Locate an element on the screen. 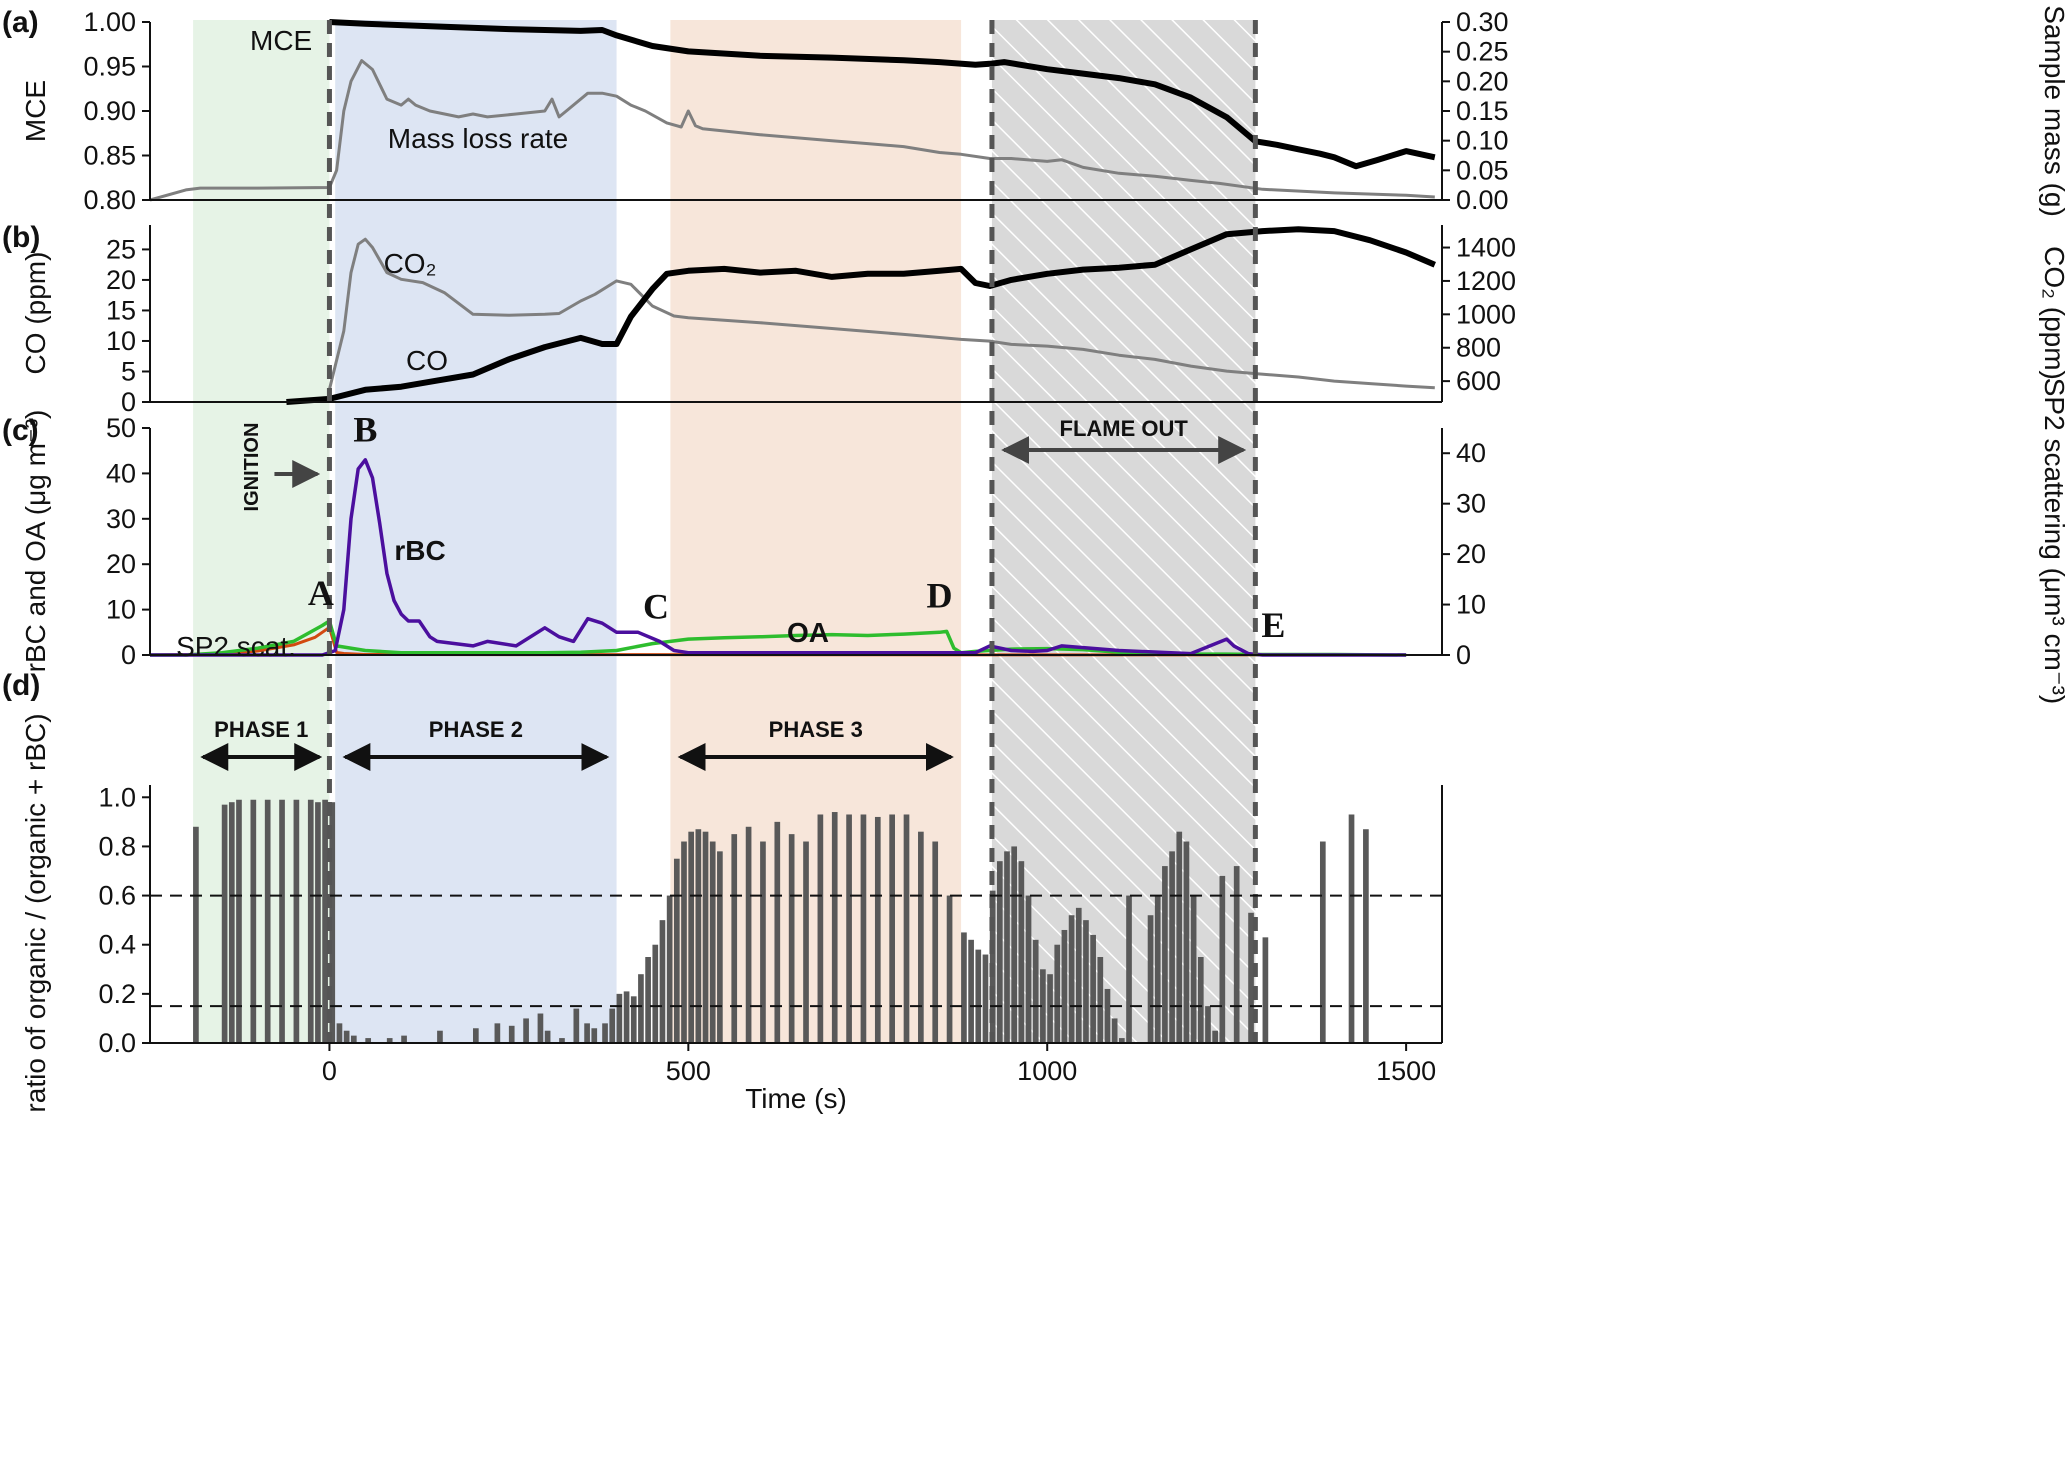 The width and height of the screenshot is (2067, 1474). y-right-tick-label: 10 is located at coordinates (1471, 605).